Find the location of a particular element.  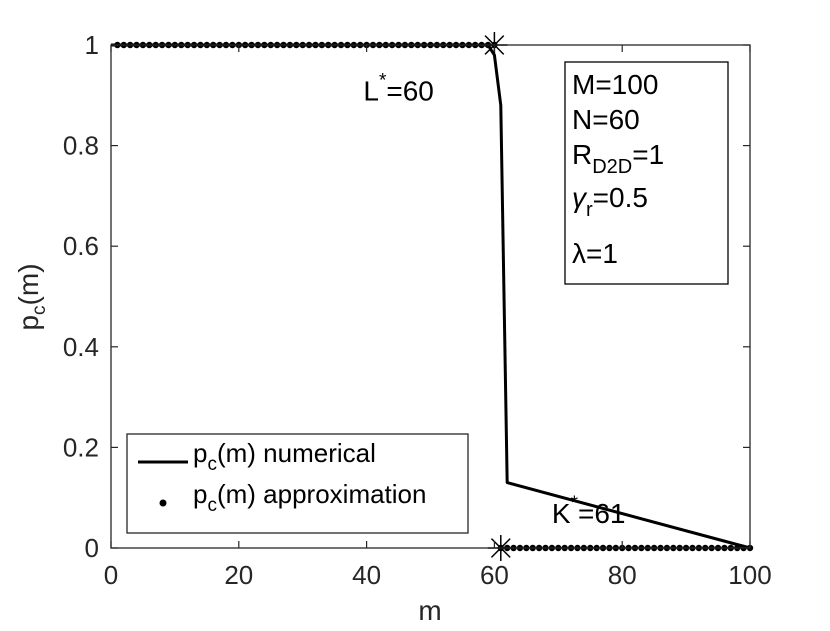

y-axis-label-sub: c is located at coordinates (39, 310).